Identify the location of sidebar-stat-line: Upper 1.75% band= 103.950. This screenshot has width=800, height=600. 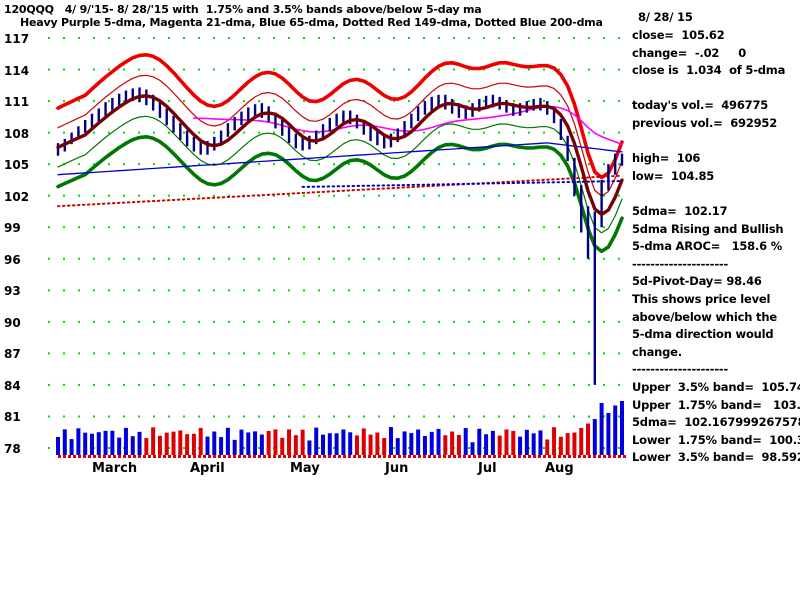
(716, 404).